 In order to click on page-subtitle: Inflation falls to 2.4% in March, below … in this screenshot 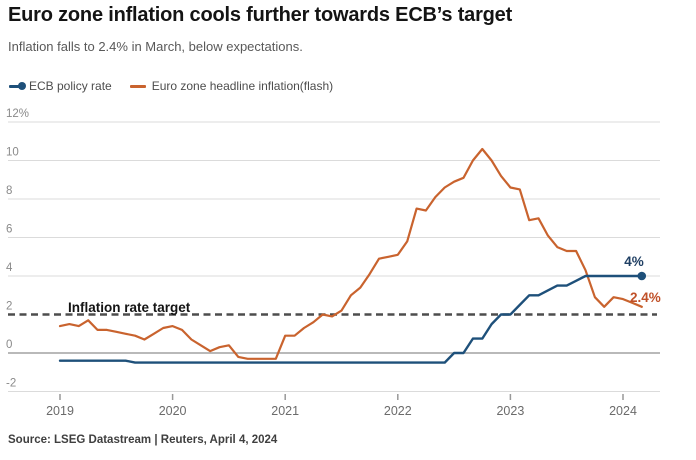, I will do `click(155, 46)`.